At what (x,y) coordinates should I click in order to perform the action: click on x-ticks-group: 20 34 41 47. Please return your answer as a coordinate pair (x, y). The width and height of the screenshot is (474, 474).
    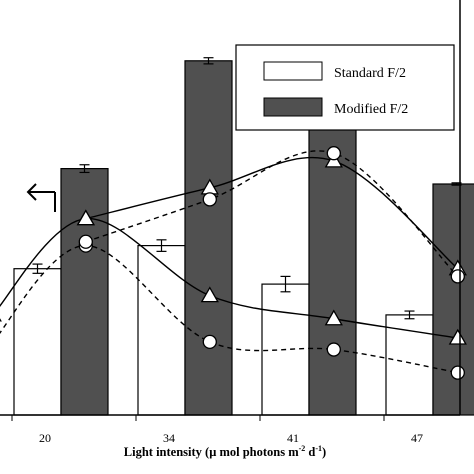
    Looking at the image, I should click on (217, 430).